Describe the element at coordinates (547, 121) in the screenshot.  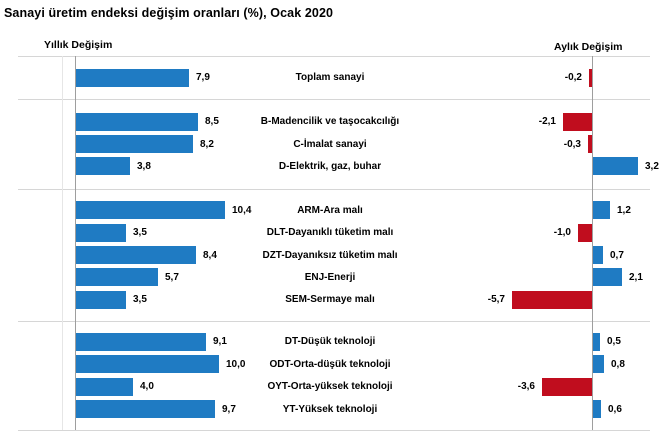
I see `monthly-value-label: -2,1` at that location.